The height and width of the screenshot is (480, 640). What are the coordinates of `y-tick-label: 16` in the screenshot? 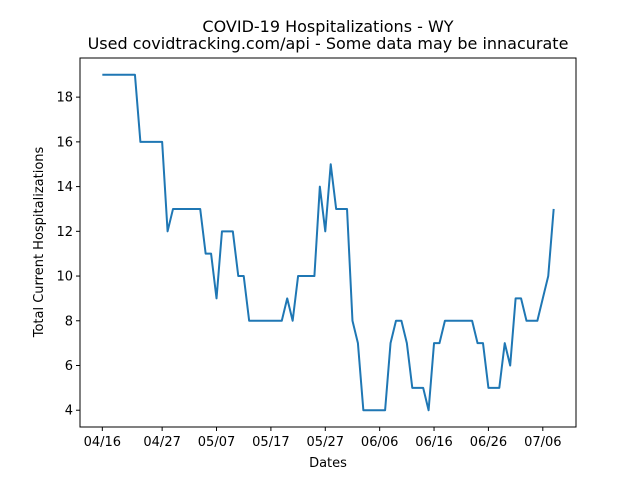 It's located at (64, 142).